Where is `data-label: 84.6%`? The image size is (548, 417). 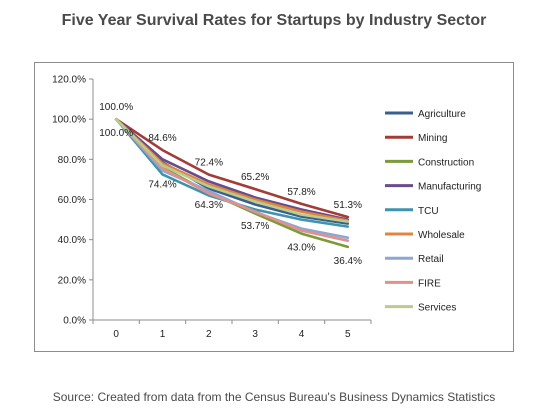 data-label: 84.6% is located at coordinates (162, 138).